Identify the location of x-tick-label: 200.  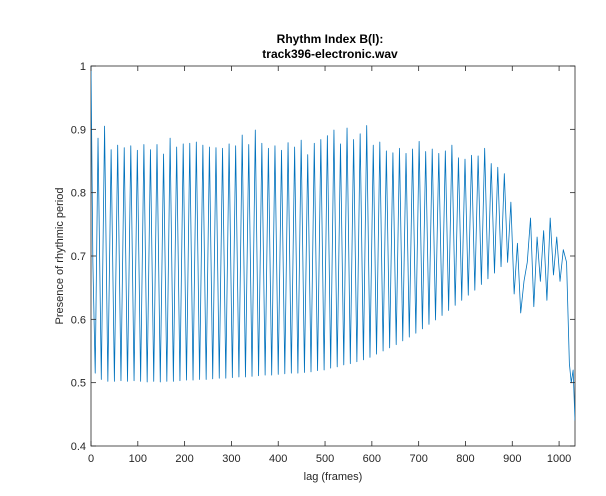
(184, 459).